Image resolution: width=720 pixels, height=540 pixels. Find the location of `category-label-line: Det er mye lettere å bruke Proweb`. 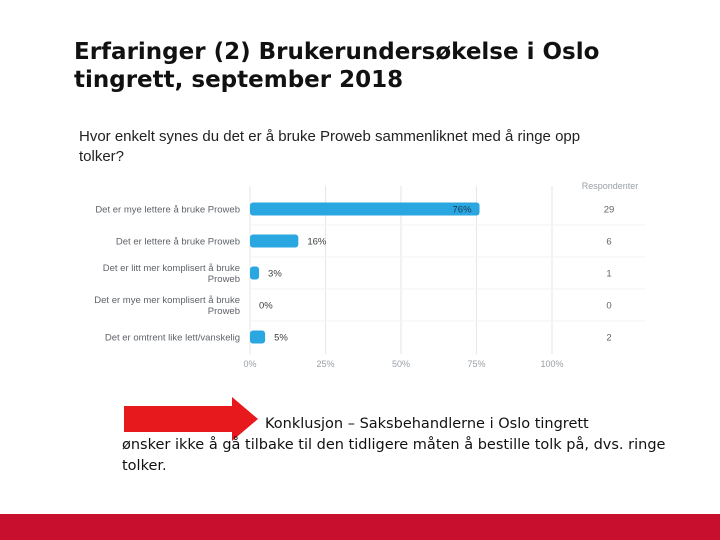

category-label-line: Det er mye lettere å bruke Proweb is located at coordinates (167, 210).